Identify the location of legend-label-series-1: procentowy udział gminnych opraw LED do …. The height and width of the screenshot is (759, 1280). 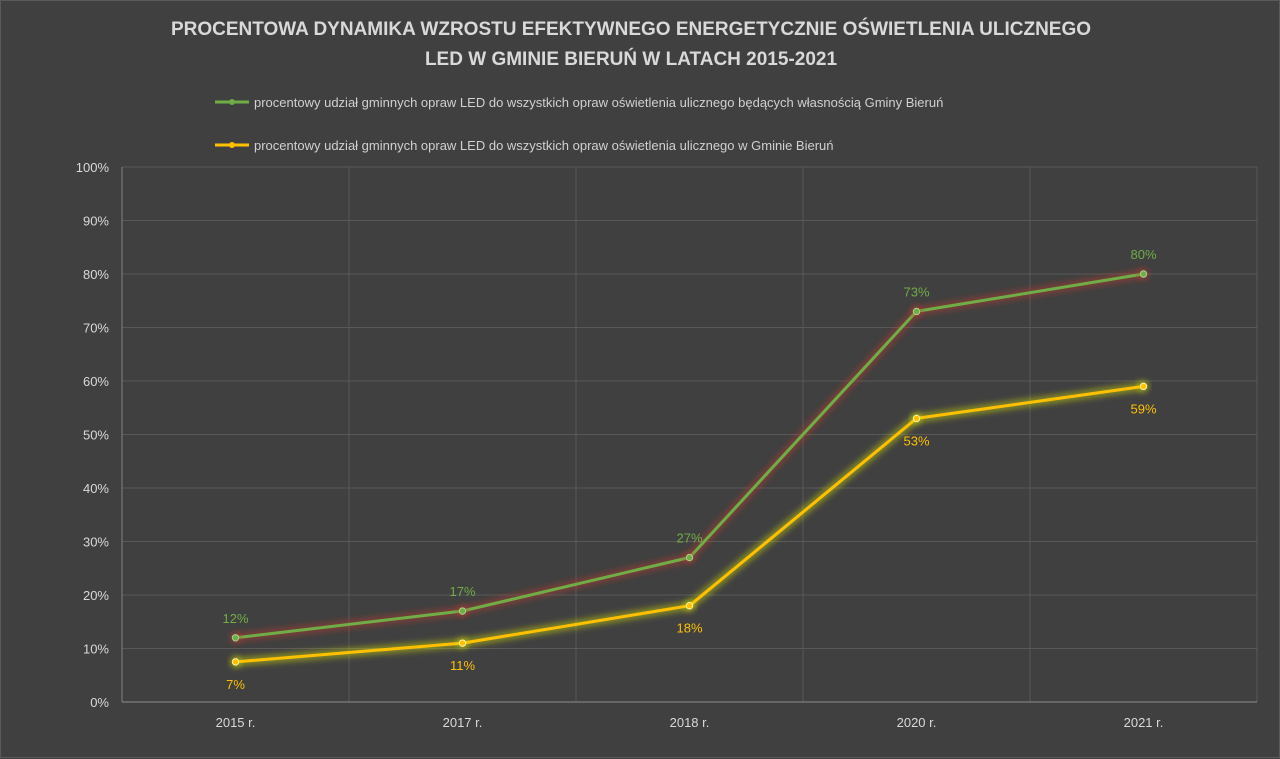
(598, 102).